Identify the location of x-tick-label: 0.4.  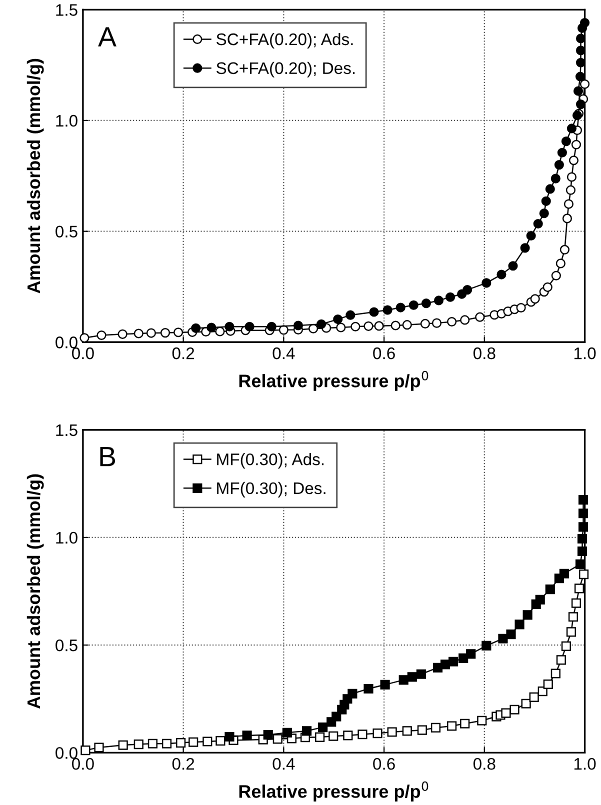
(283, 764).